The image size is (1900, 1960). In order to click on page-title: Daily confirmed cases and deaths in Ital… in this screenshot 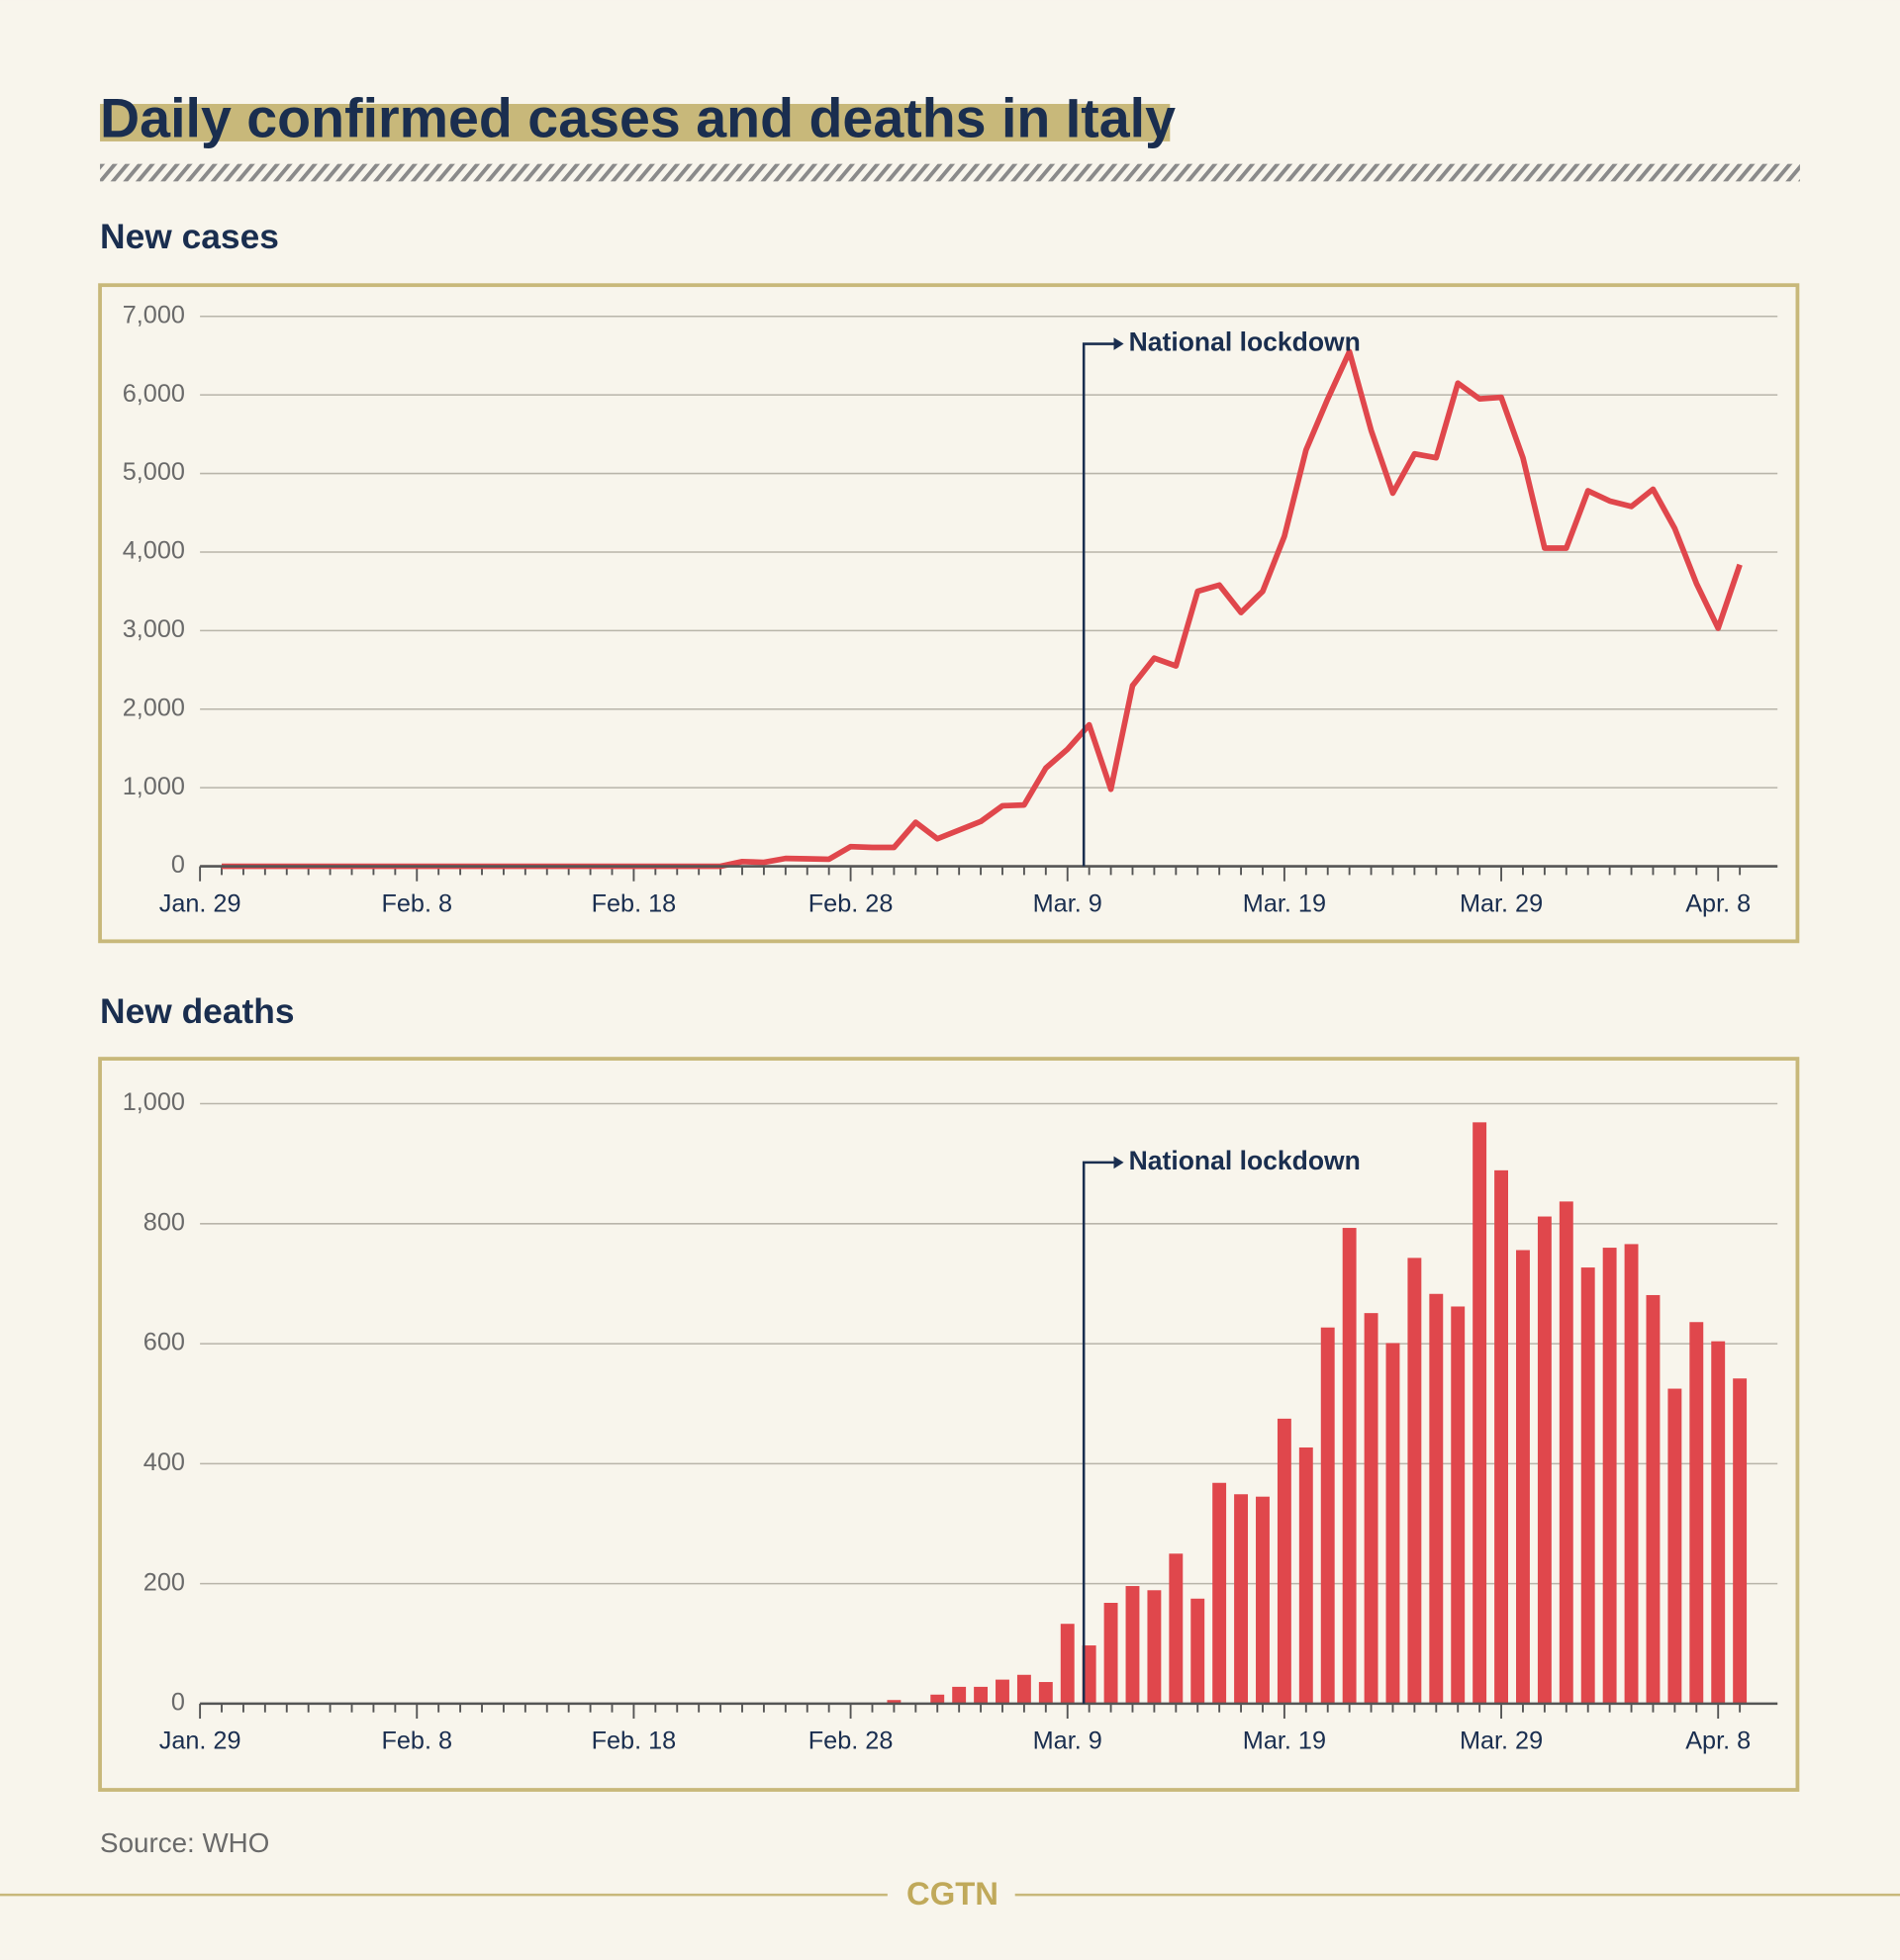, I will do `click(638, 118)`.